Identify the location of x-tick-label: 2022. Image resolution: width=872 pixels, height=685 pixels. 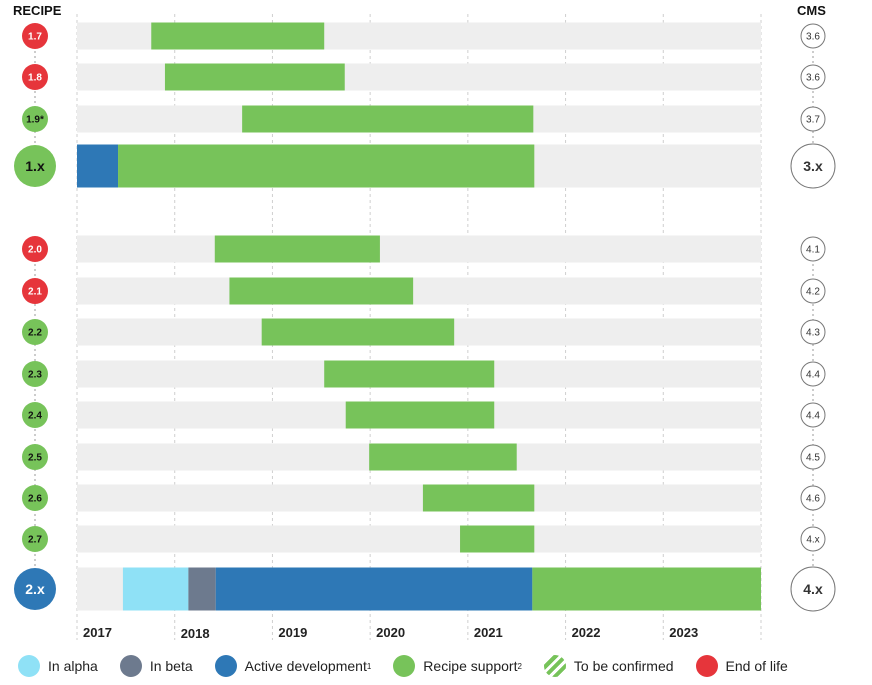
(586, 632).